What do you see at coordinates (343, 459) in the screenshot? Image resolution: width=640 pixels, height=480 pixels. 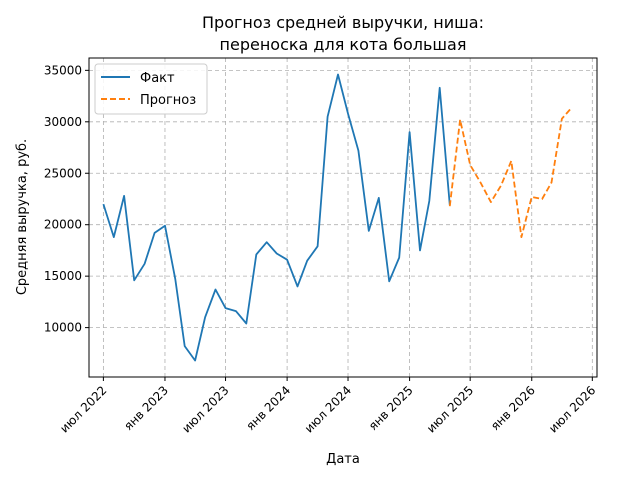 I see `x-axis-label: Дата` at bounding box center [343, 459].